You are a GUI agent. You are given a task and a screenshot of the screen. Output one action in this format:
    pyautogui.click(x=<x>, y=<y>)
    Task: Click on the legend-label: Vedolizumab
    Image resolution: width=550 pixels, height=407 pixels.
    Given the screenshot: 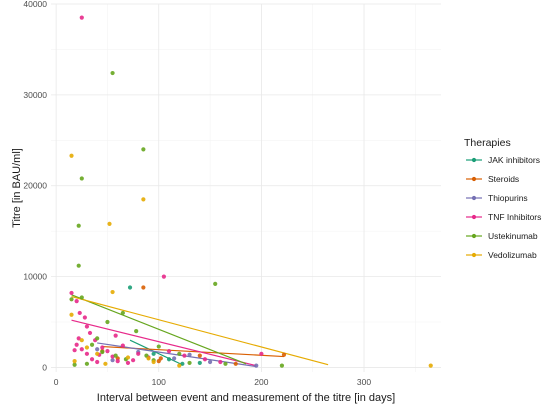 What is the action you would take?
    pyautogui.click(x=512, y=255)
    